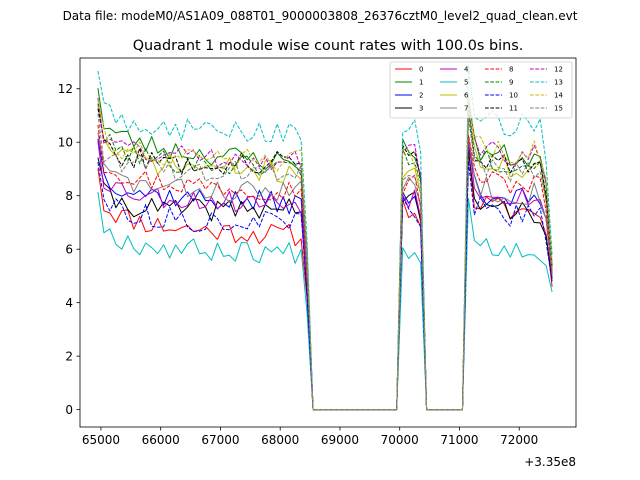 Image resolution: width=640 pixels, height=480 pixels. Describe the element at coordinates (466, 96) in the screenshot. I see `legend-label: 6` at that location.